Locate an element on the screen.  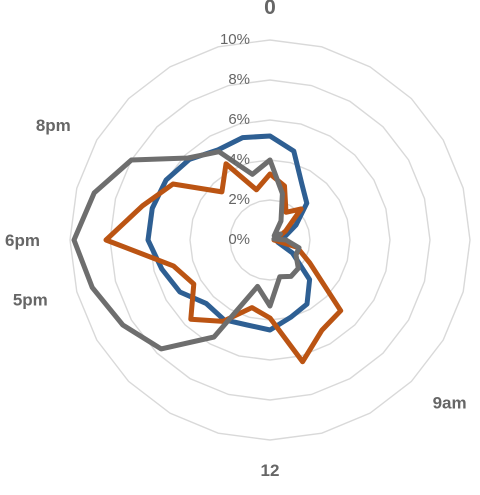
category-label: 0 is located at coordinates (270, 9).